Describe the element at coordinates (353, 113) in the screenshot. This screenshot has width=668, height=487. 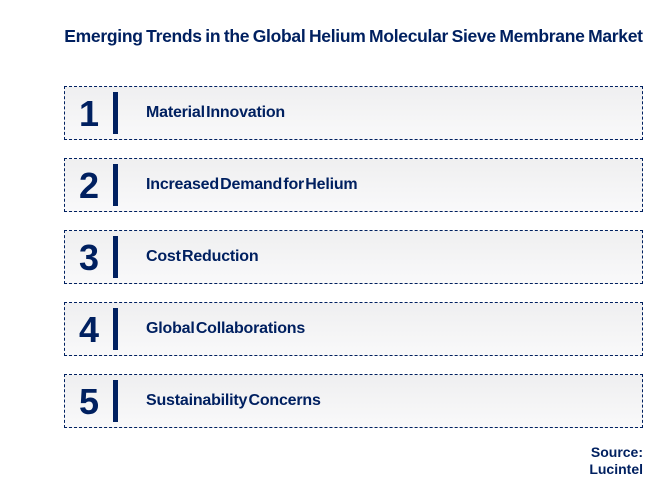
I see `trend-row: 1 Material Innovation` at that location.